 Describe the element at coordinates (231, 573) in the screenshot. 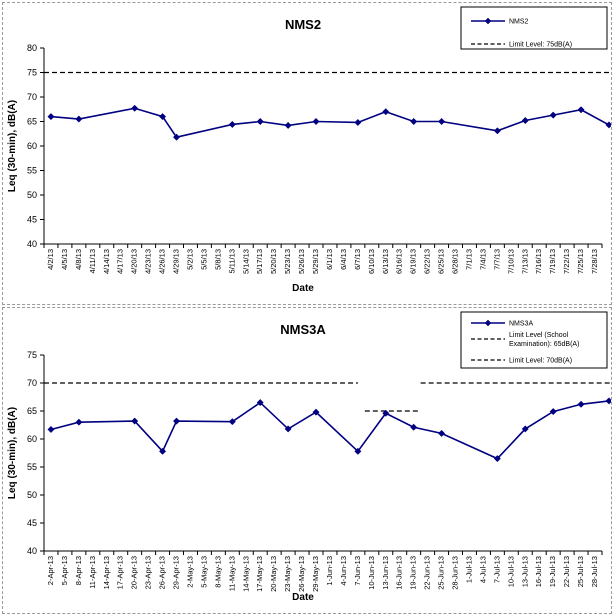

I see `x-tick-label: 11-May-13` at that location.